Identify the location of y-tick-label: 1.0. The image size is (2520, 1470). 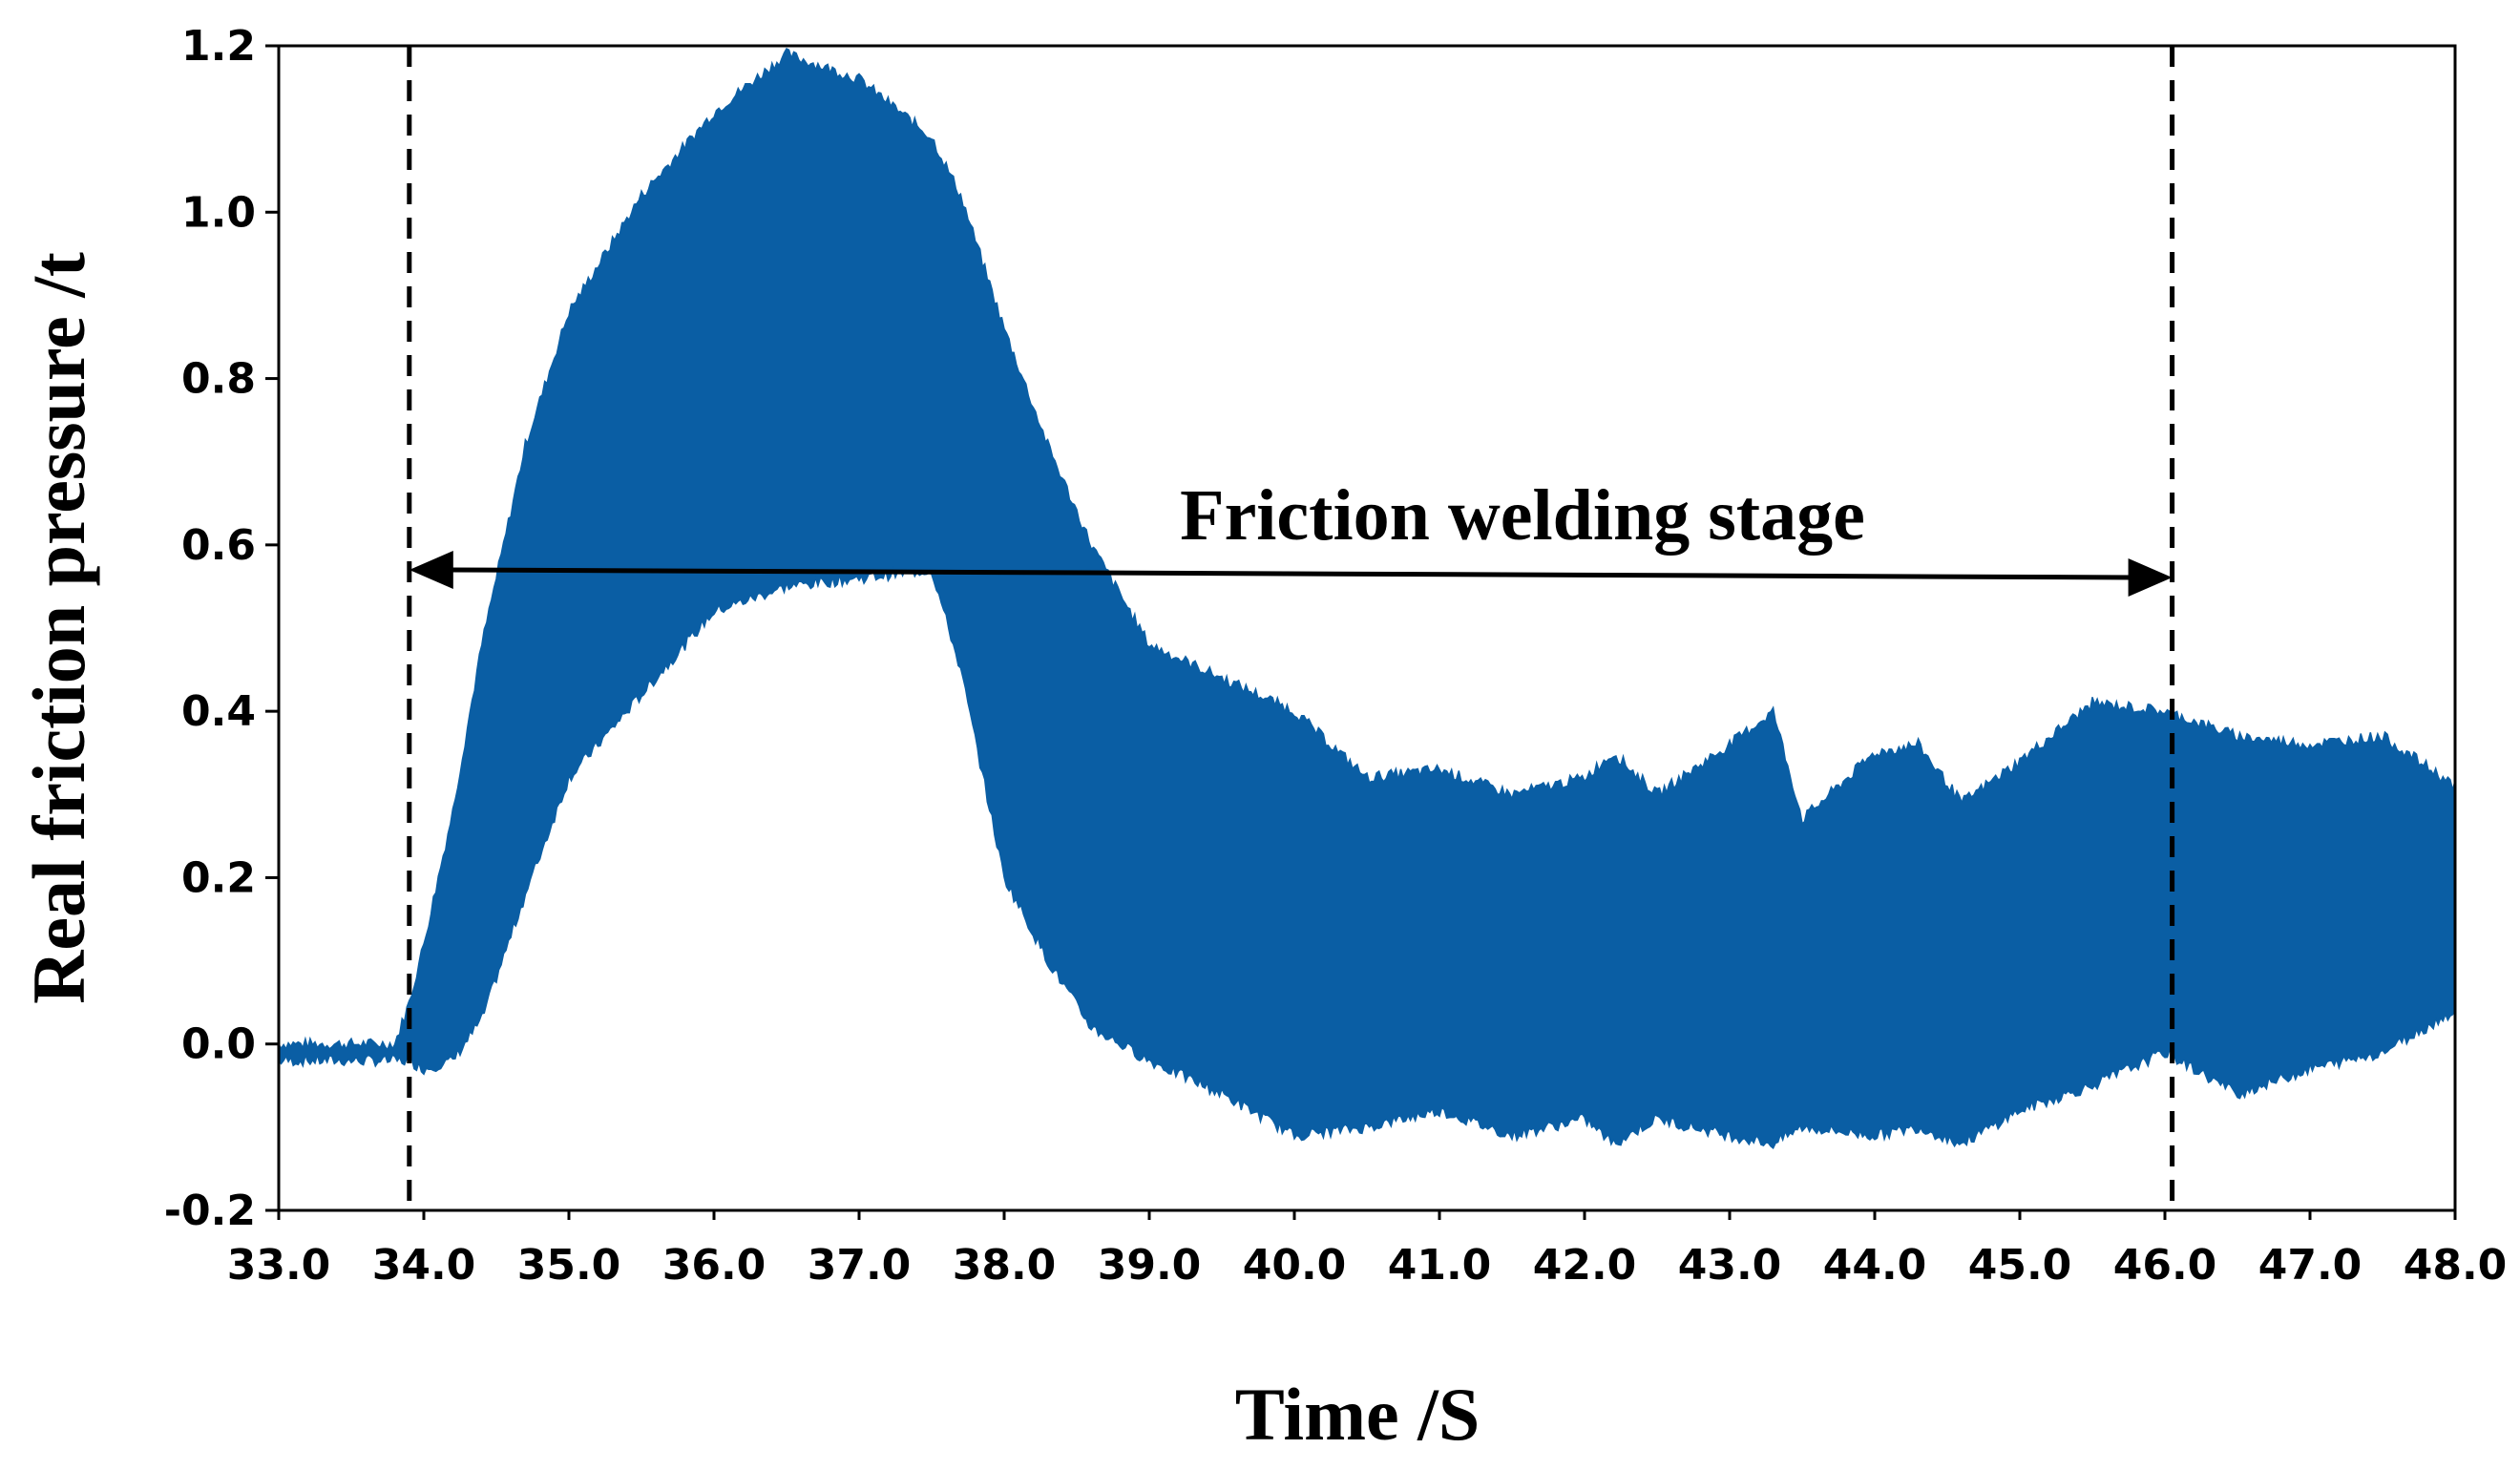
(219, 212).